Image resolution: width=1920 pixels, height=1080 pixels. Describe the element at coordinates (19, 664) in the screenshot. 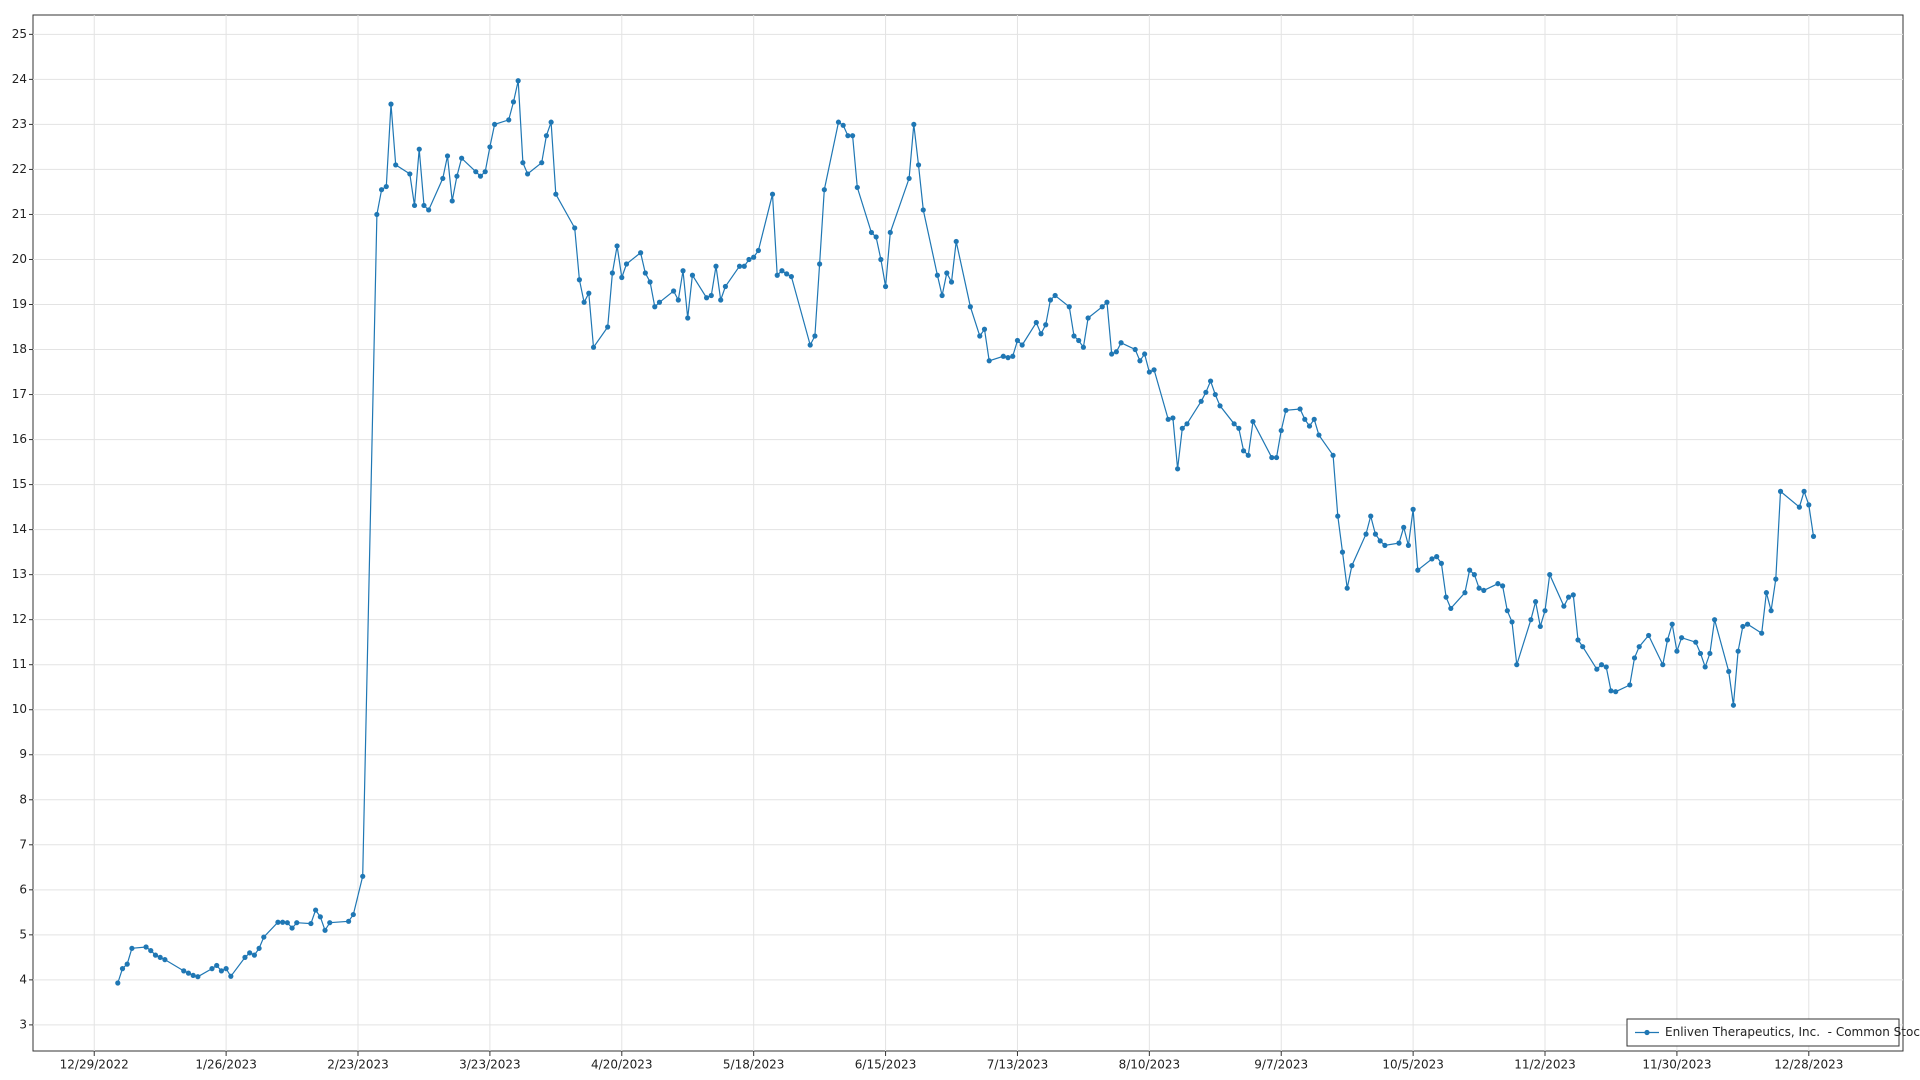

I see `y-tick-label: 11` at that location.